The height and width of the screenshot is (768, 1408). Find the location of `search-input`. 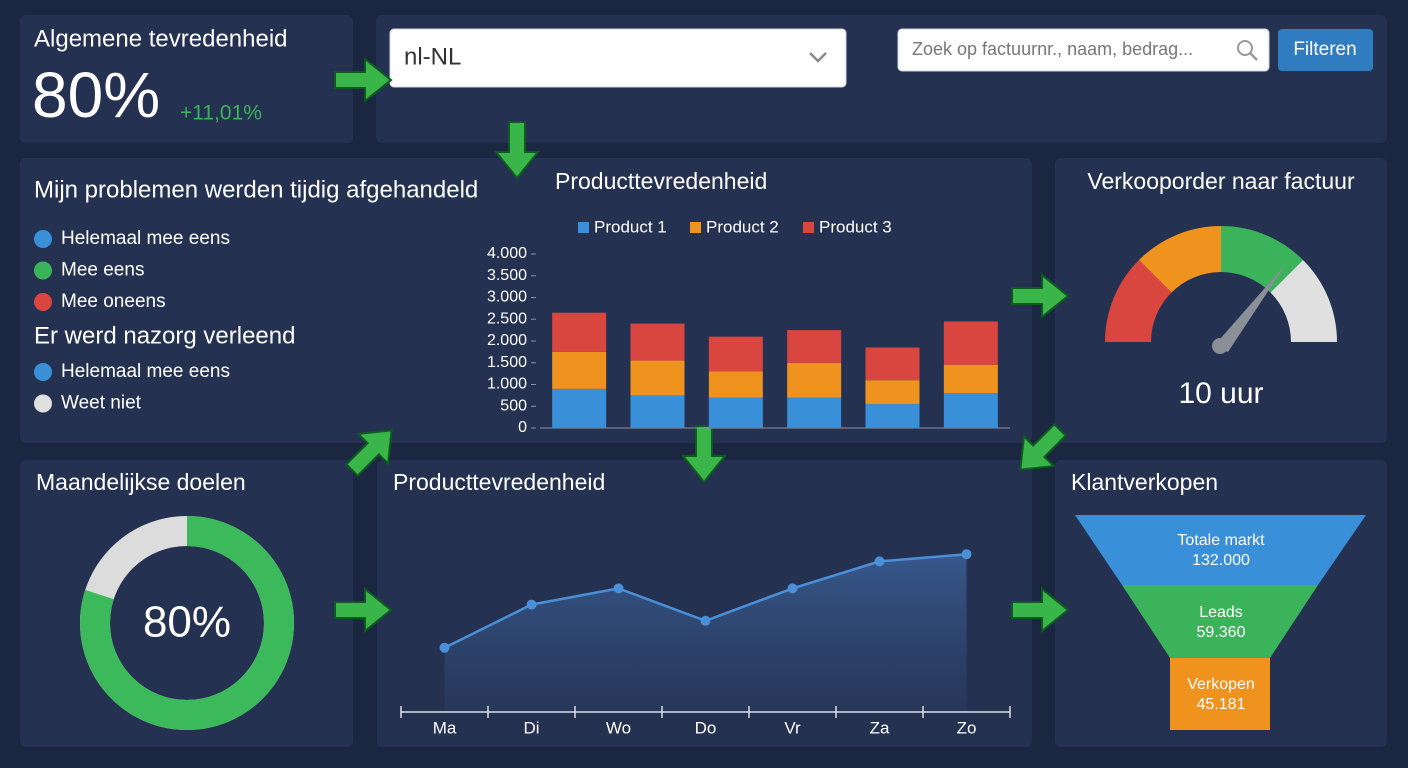

search-input is located at coordinates (1083, 50).